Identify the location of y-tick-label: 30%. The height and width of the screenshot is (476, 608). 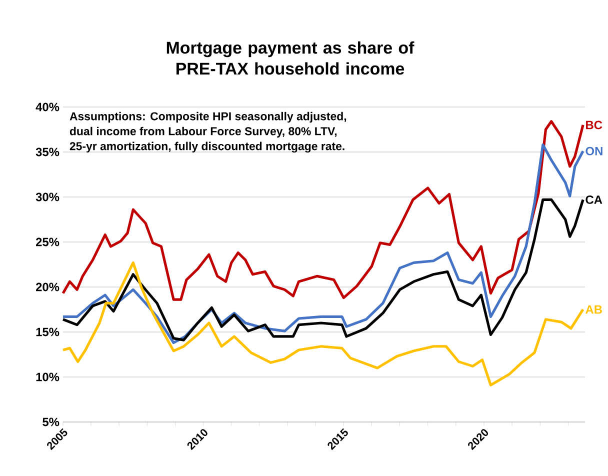
(48, 197).